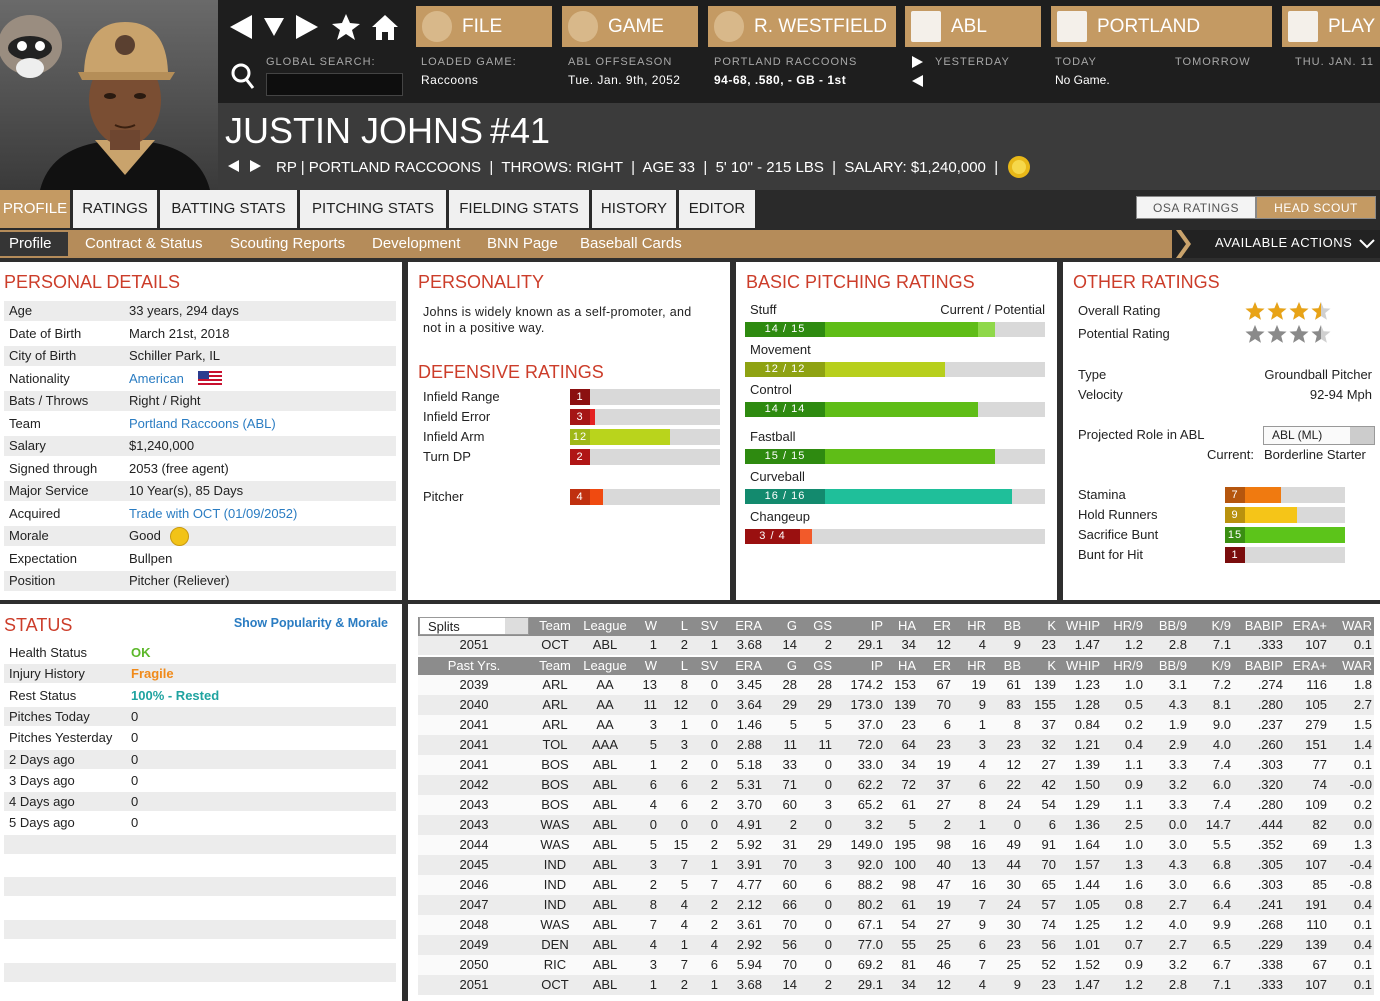 The image size is (1380, 1001). Describe the element at coordinates (144, 243) in the screenshot. I see `subnav-item: Contract & Status` at that location.